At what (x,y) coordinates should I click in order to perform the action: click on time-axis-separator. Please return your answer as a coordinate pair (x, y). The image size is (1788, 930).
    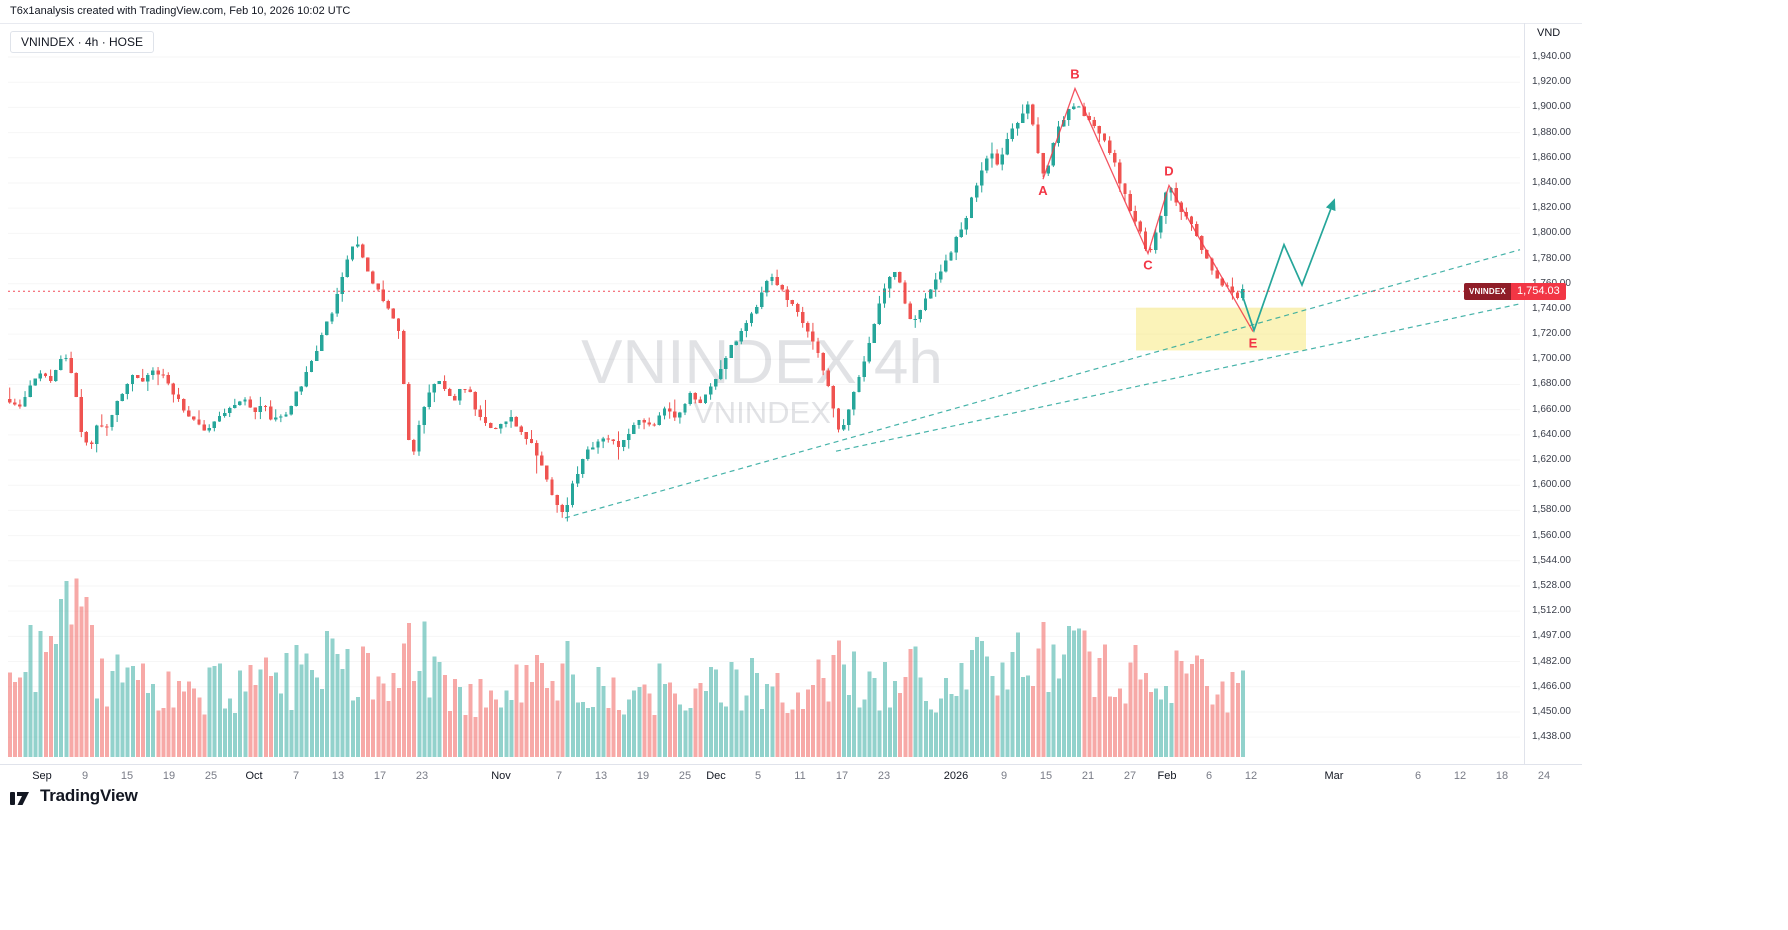
    Looking at the image, I should click on (791, 764).